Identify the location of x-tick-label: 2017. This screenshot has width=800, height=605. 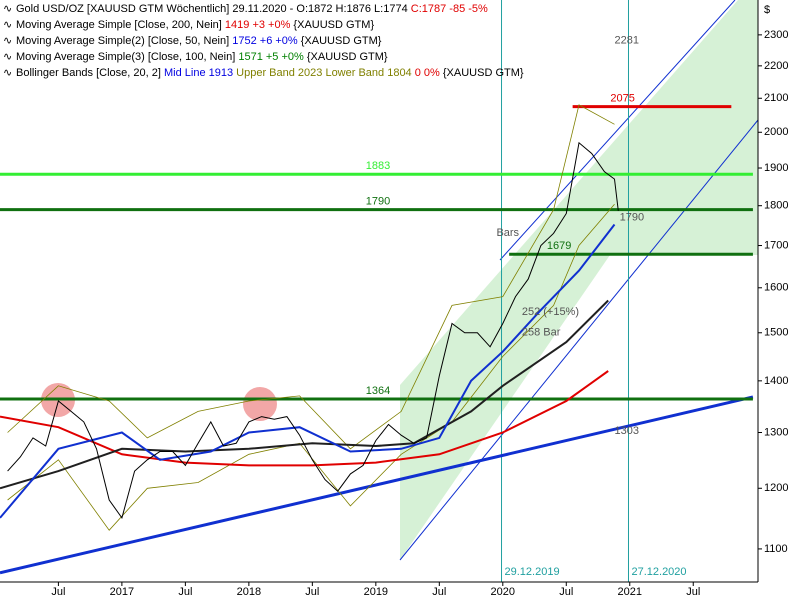
(122, 592).